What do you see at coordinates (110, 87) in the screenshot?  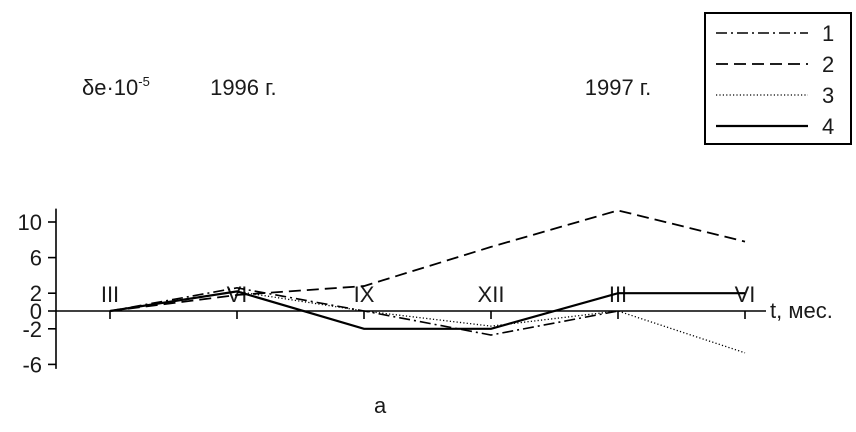 I see `y-axis-label-base: δe·10` at bounding box center [110, 87].